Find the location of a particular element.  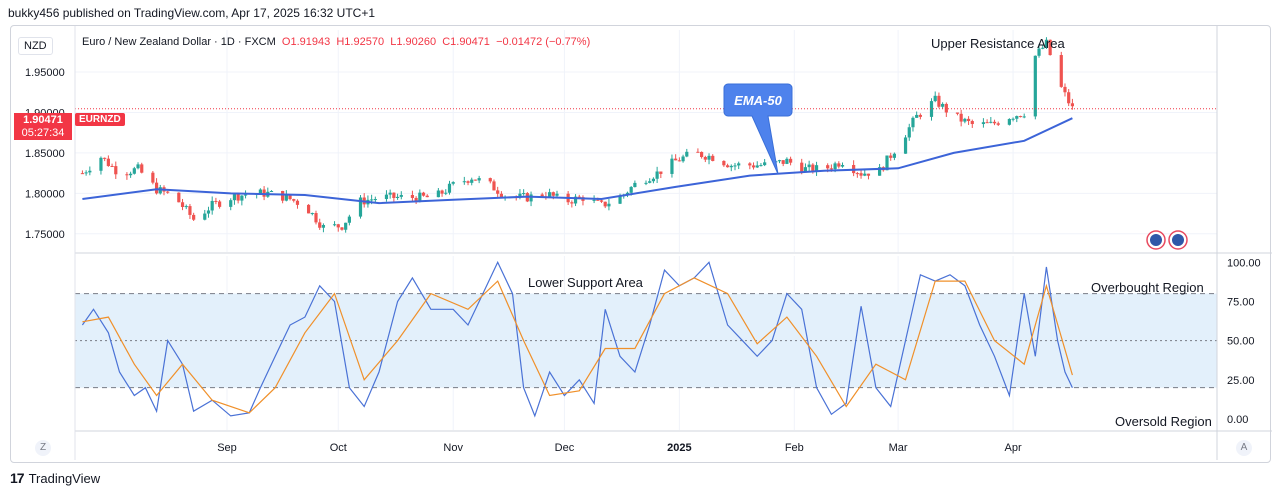

currency-badge: NZD is located at coordinates (35, 46).